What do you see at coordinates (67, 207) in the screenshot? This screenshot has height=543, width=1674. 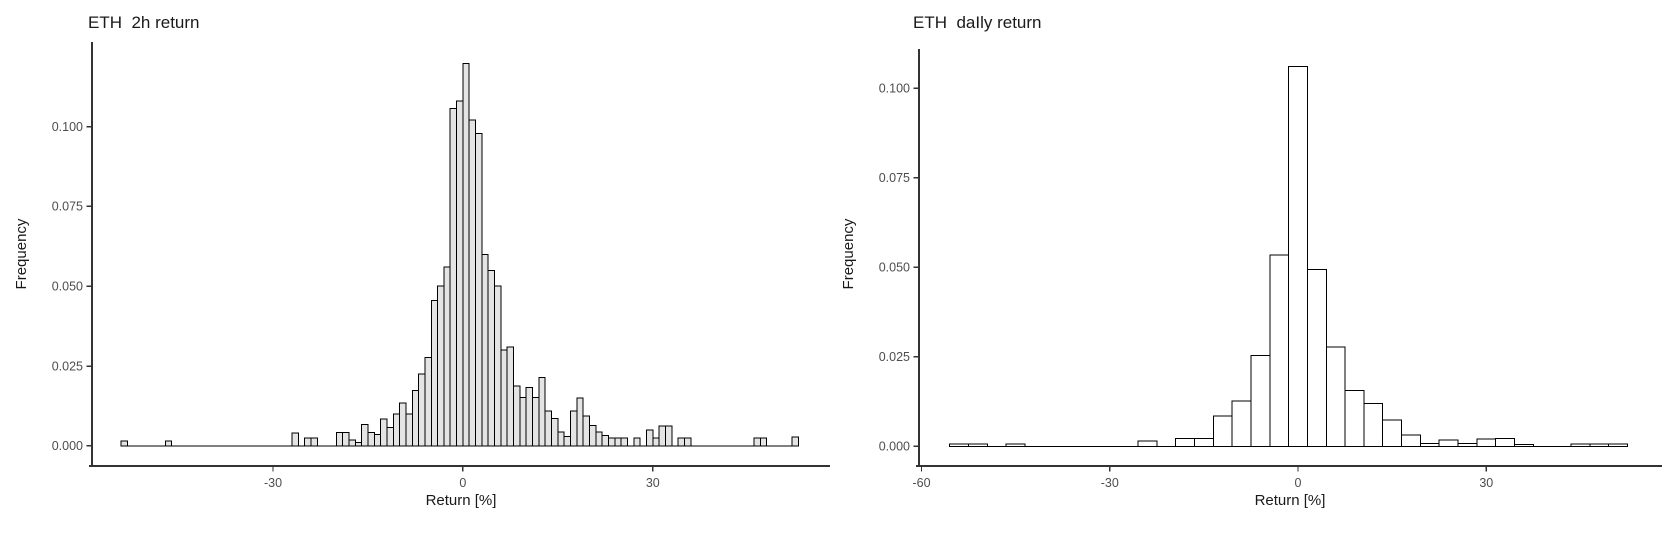 I see `y-tick-label: 0.075` at bounding box center [67, 207].